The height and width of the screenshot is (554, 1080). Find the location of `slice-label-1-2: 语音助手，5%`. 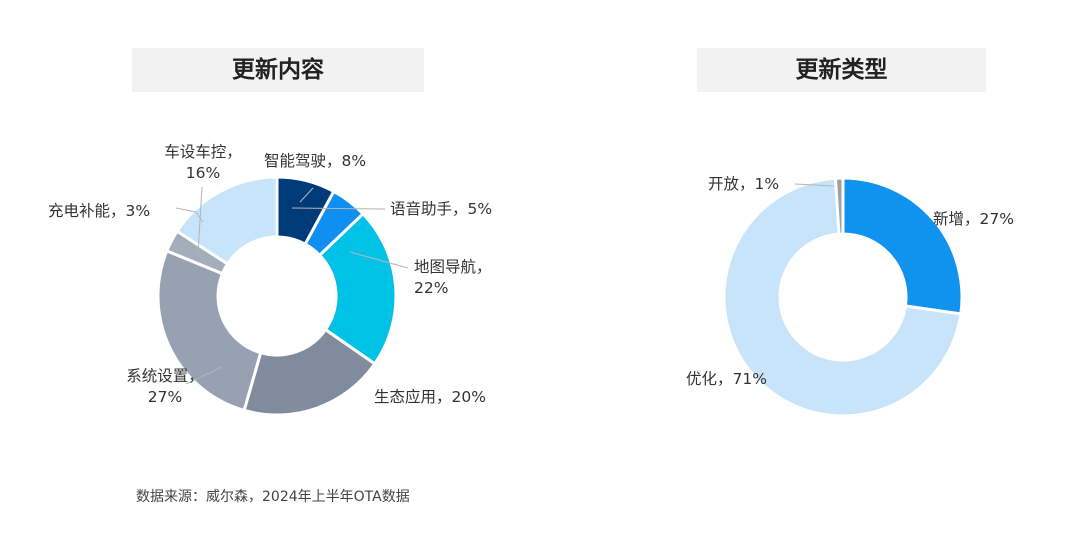

slice-label-1-2: 语音助手，5% is located at coordinates (441, 209).